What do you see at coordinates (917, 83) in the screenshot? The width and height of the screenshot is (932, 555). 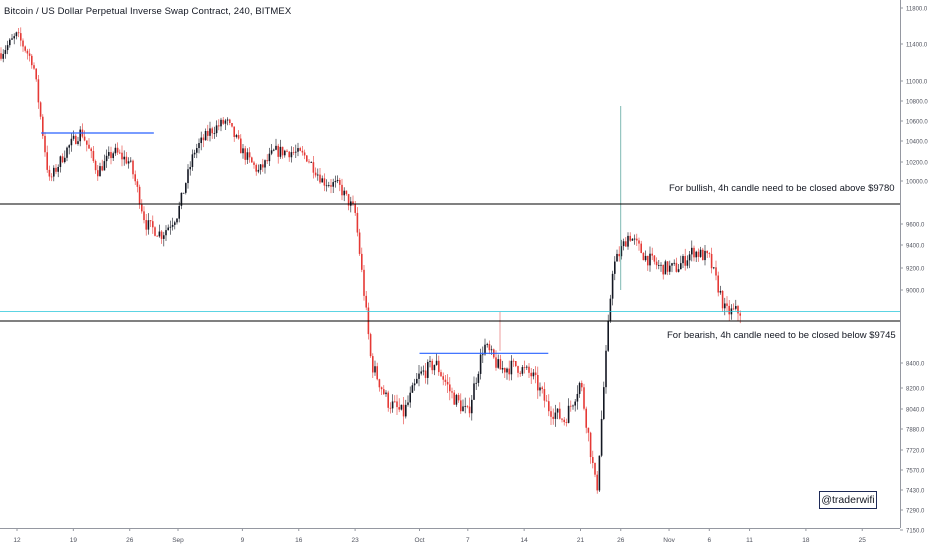 I see `price-tick-label: 11000.0` at bounding box center [917, 83].